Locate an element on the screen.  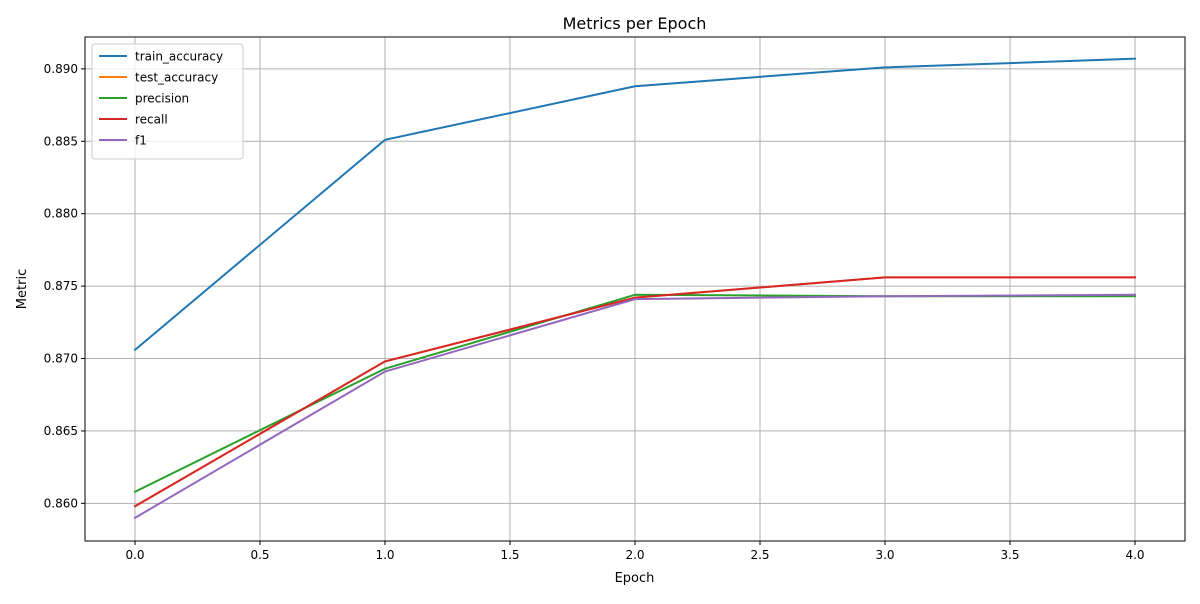
x-tick-label: 3.5 is located at coordinates (1009, 555).